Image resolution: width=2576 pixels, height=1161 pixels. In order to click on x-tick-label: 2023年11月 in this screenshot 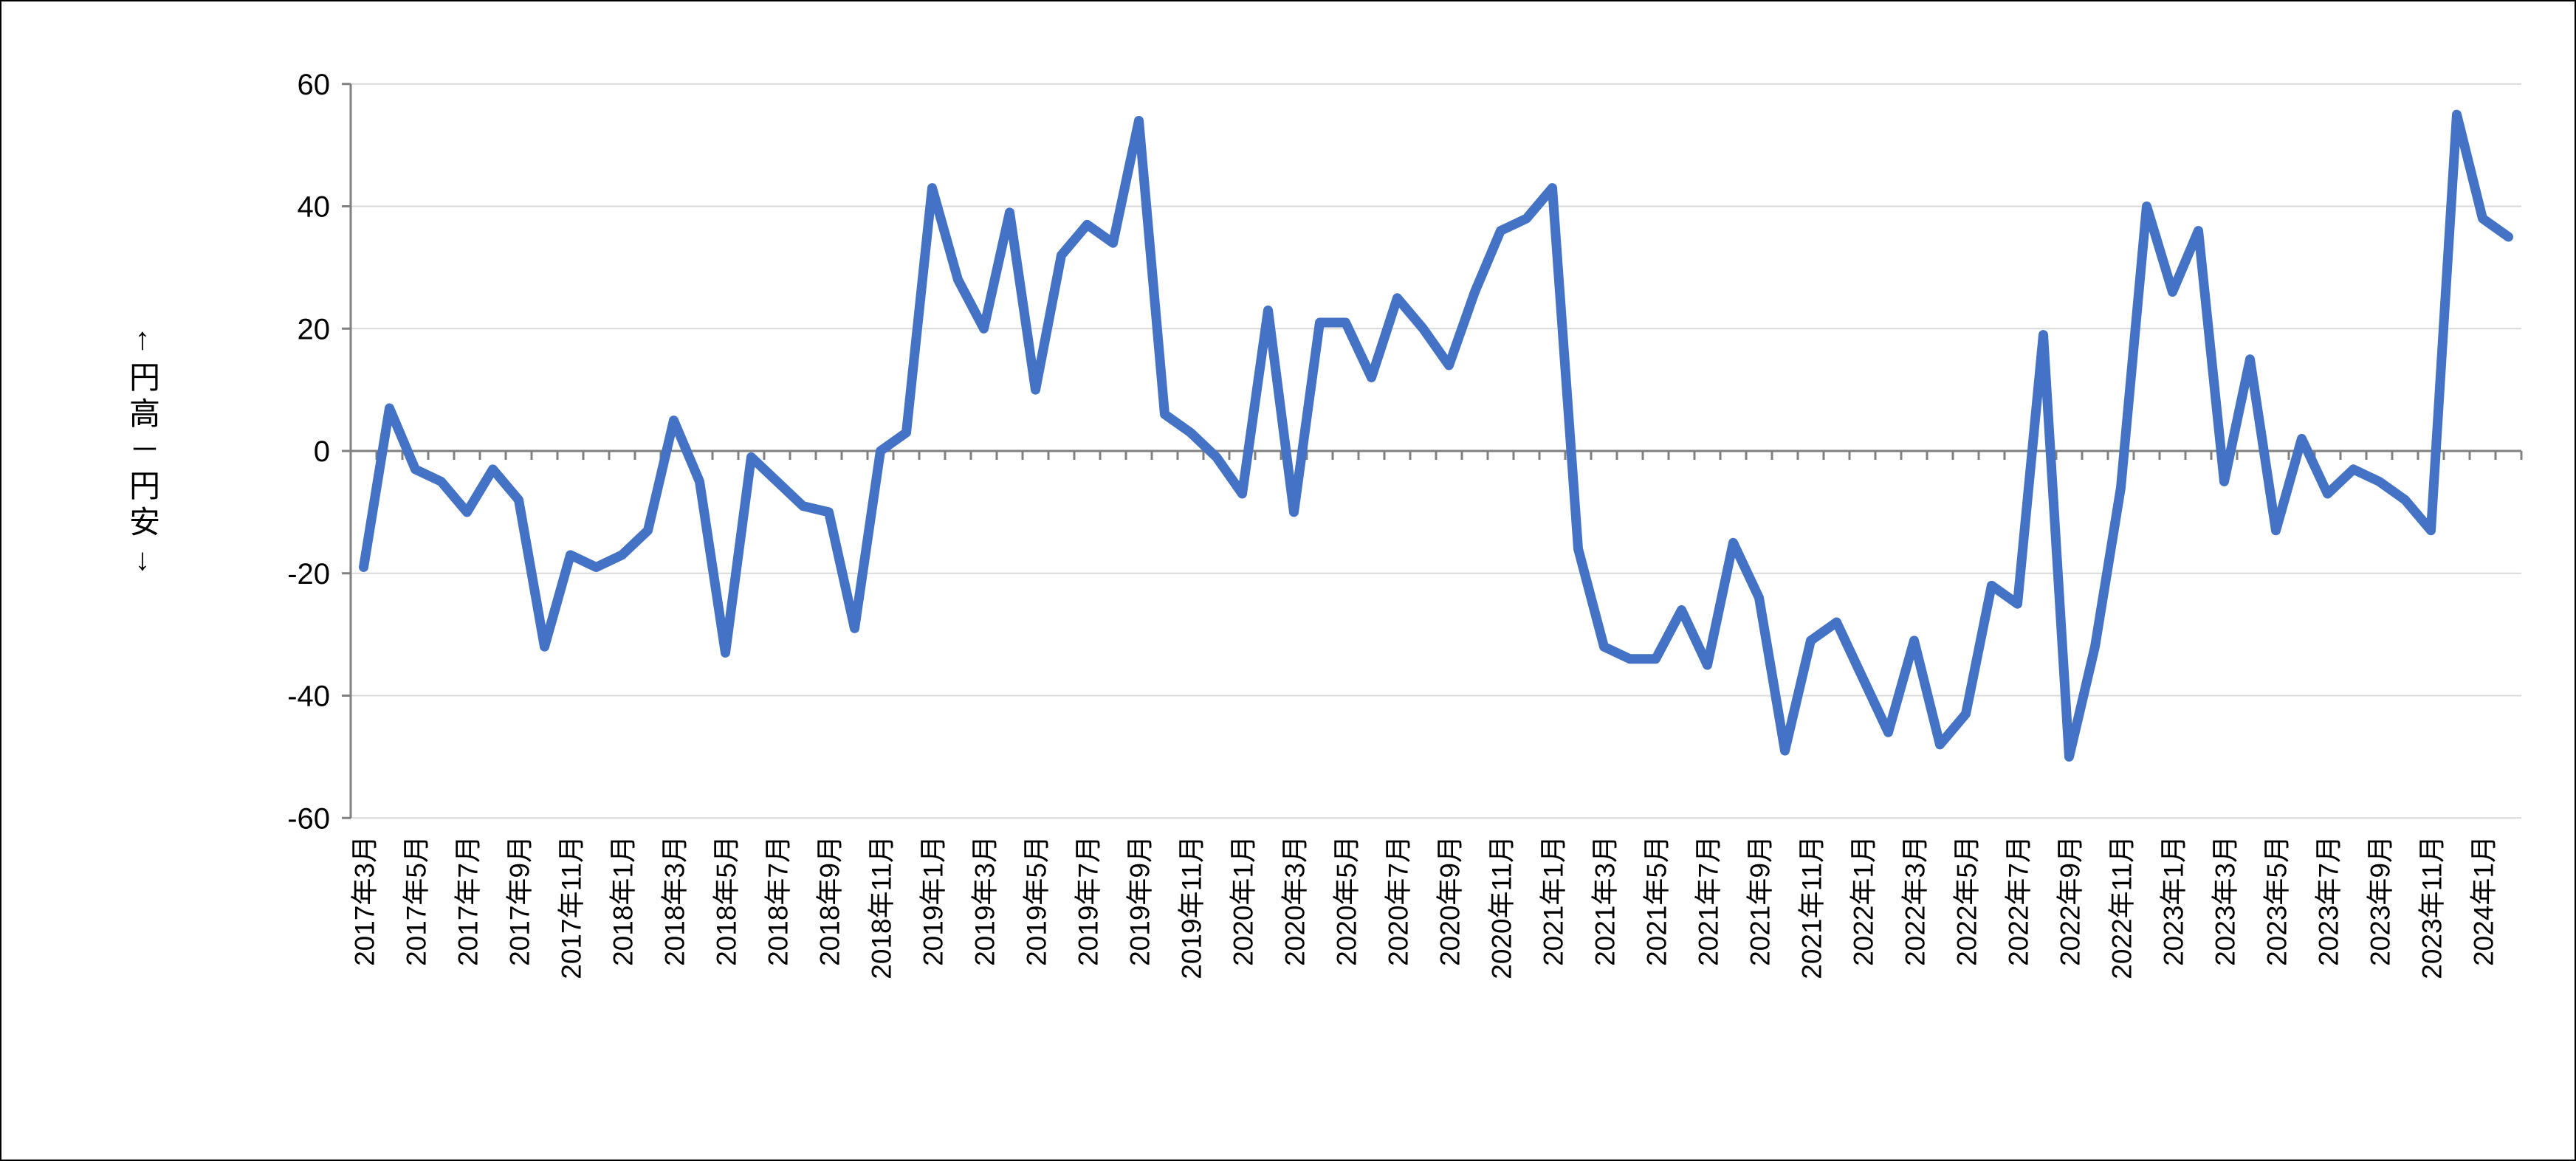, I will do `click(2432, 907)`.